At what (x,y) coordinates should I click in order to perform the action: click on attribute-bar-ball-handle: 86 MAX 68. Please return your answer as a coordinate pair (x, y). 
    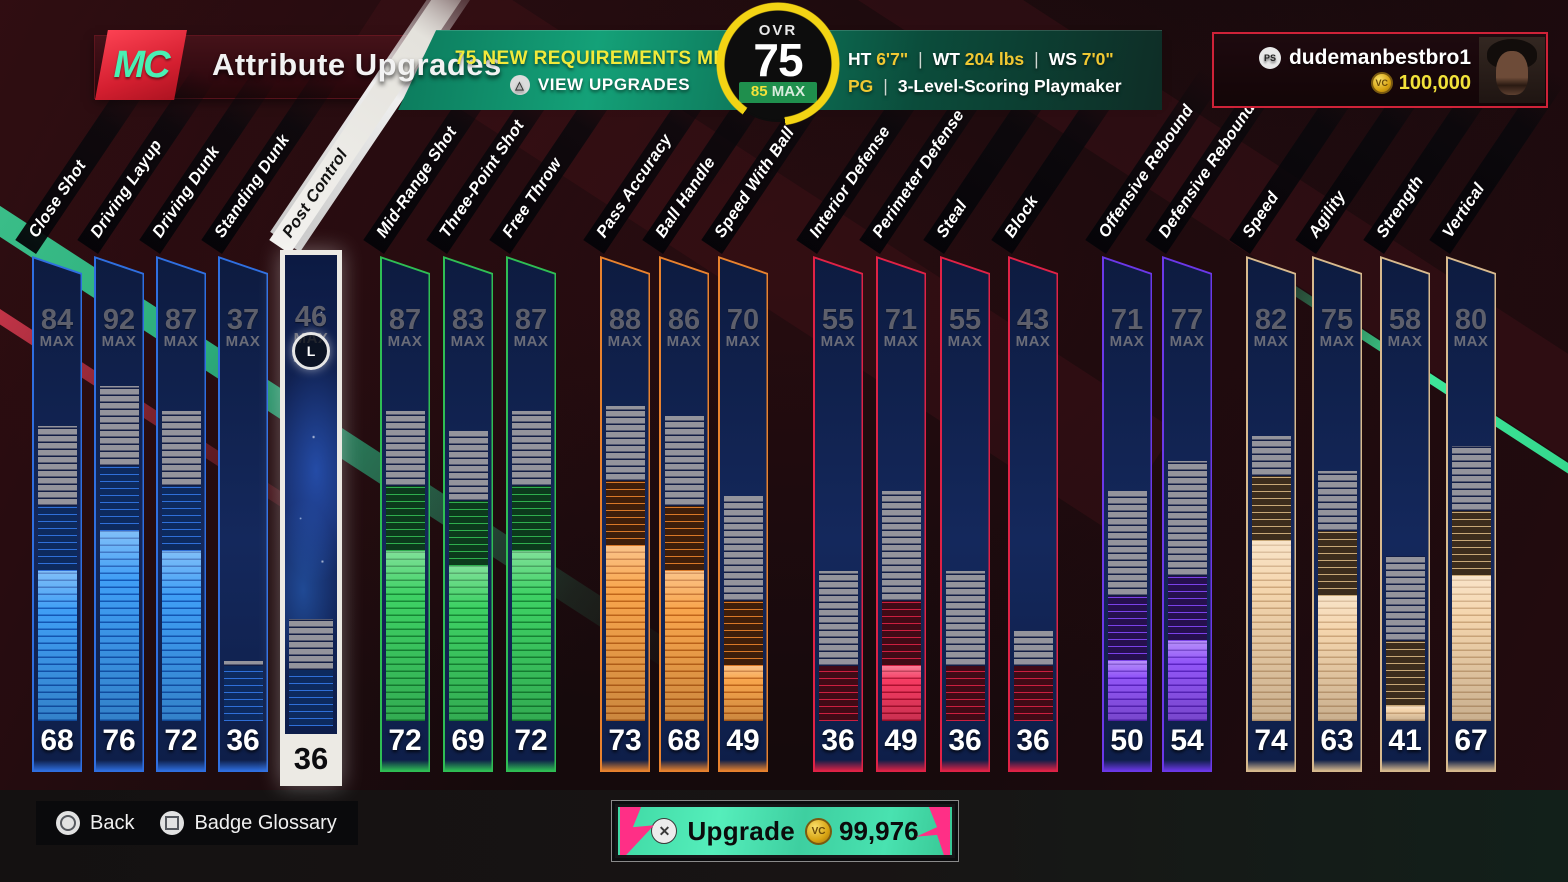
    Looking at the image, I should click on (684, 514).